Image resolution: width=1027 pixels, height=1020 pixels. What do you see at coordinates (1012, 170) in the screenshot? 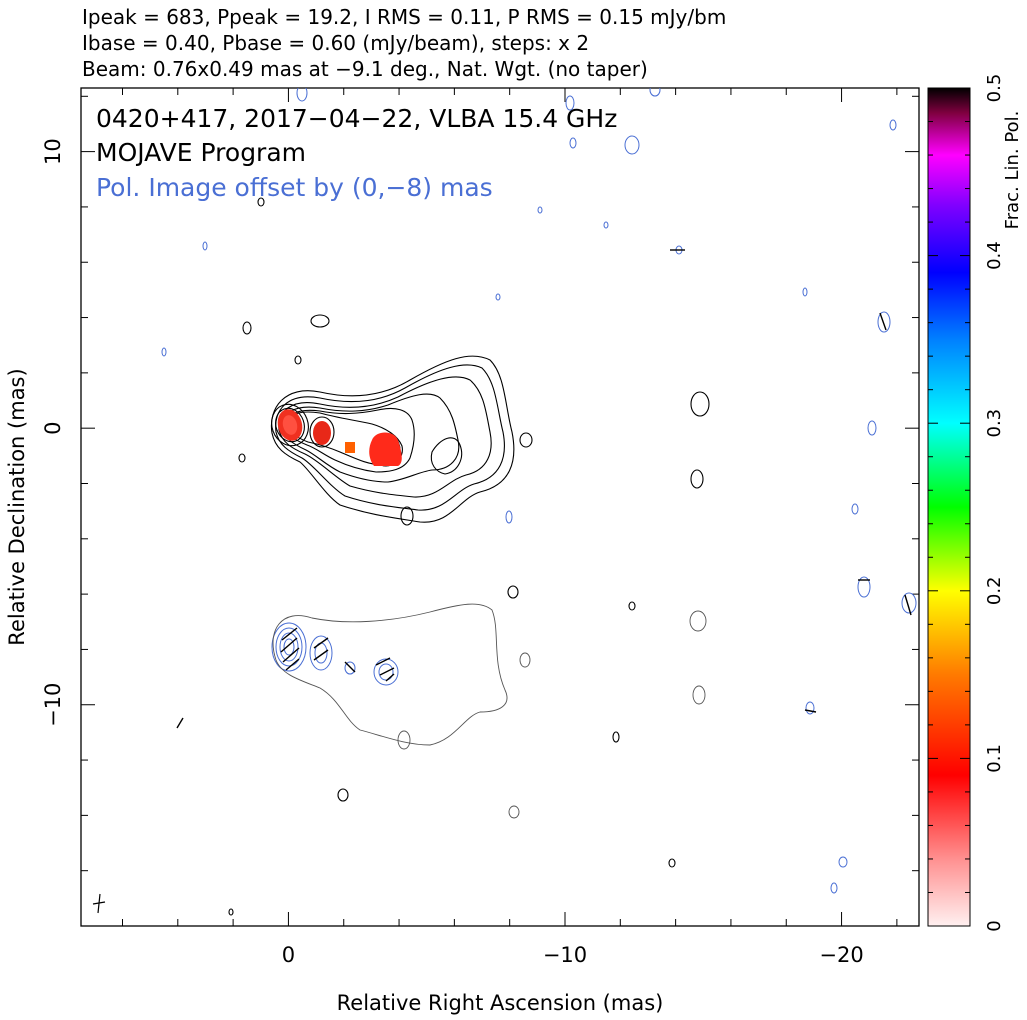
I see `colorbar-label: Frac. Lin. Pol.` at bounding box center [1012, 170].